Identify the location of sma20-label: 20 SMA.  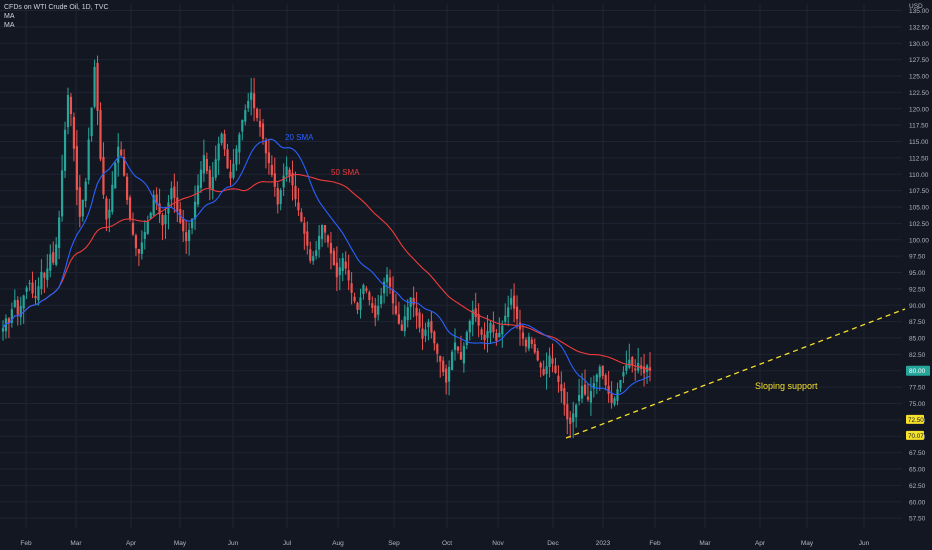
(299, 137).